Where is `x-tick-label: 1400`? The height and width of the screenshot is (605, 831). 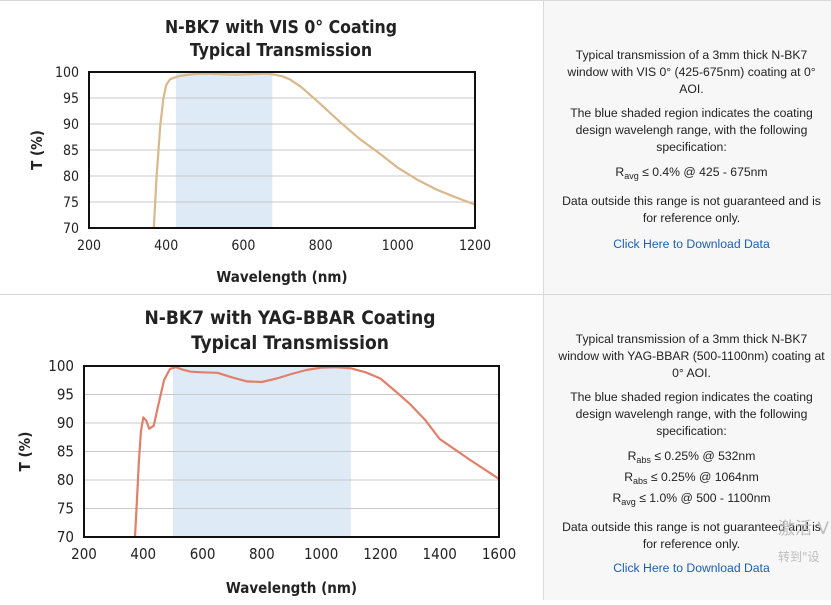 x-tick-label: 1400 is located at coordinates (440, 554).